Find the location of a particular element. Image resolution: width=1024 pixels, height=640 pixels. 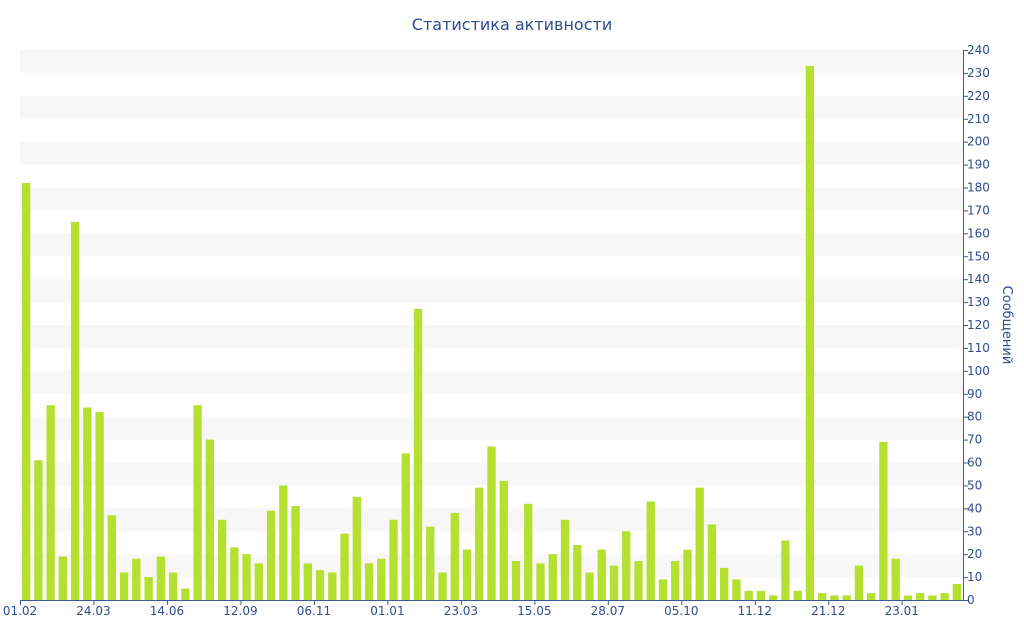

y-tick-label: 120 is located at coordinates (978, 325).